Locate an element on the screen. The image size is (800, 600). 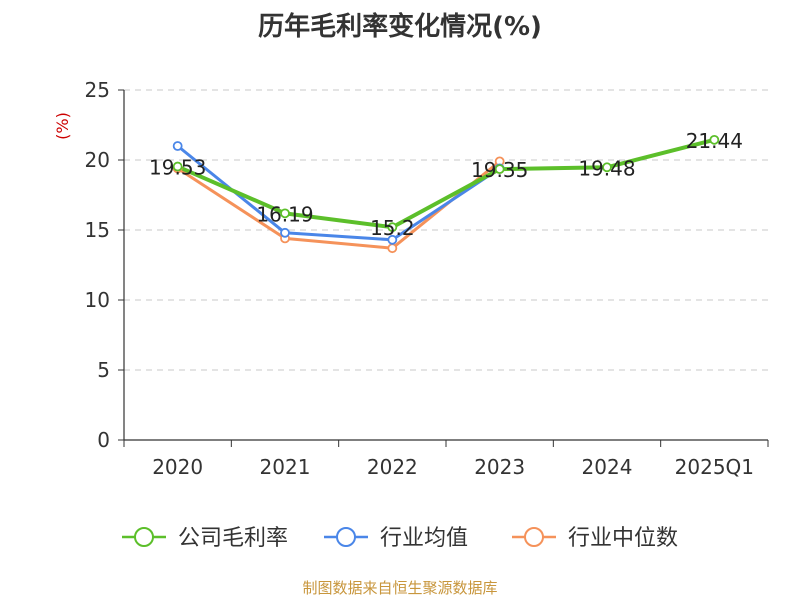
y-tick-label: 0 is located at coordinates (103, 440).